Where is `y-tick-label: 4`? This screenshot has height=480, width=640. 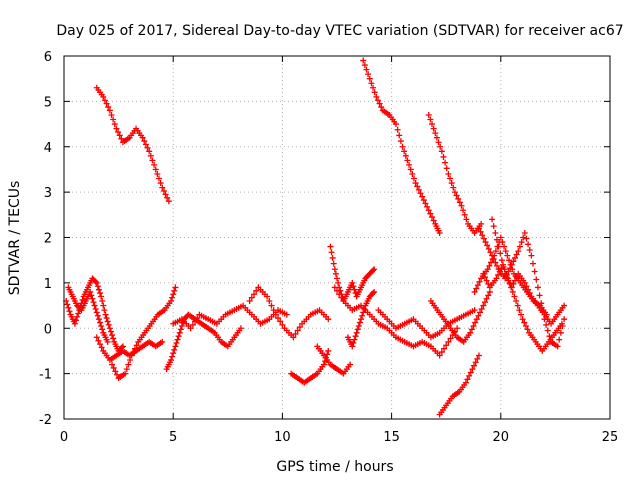
y-tick-label: 4 is located at coordinates (48, 148).